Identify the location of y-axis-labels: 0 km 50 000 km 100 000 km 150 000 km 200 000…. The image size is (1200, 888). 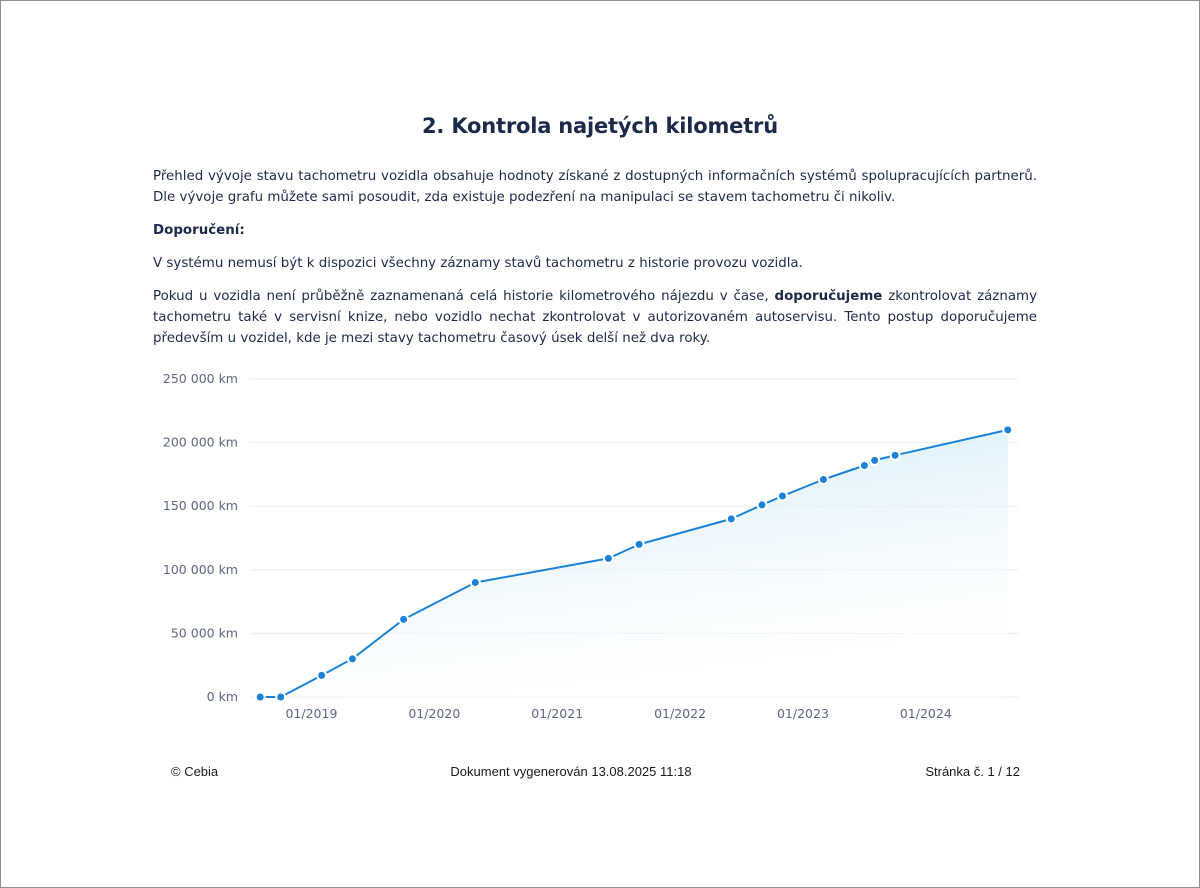
(200, 537).